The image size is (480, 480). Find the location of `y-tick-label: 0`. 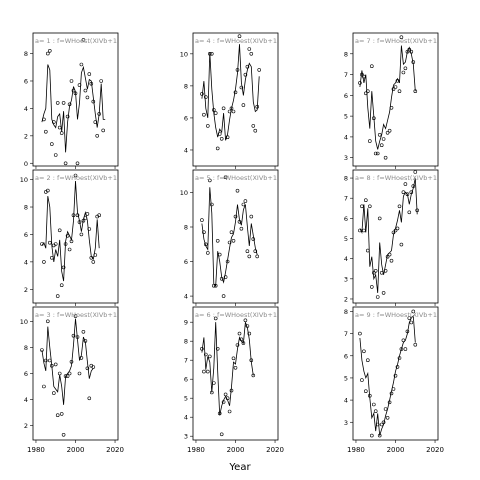

y-tick-label: 0 is located at coordinates (26, 164).